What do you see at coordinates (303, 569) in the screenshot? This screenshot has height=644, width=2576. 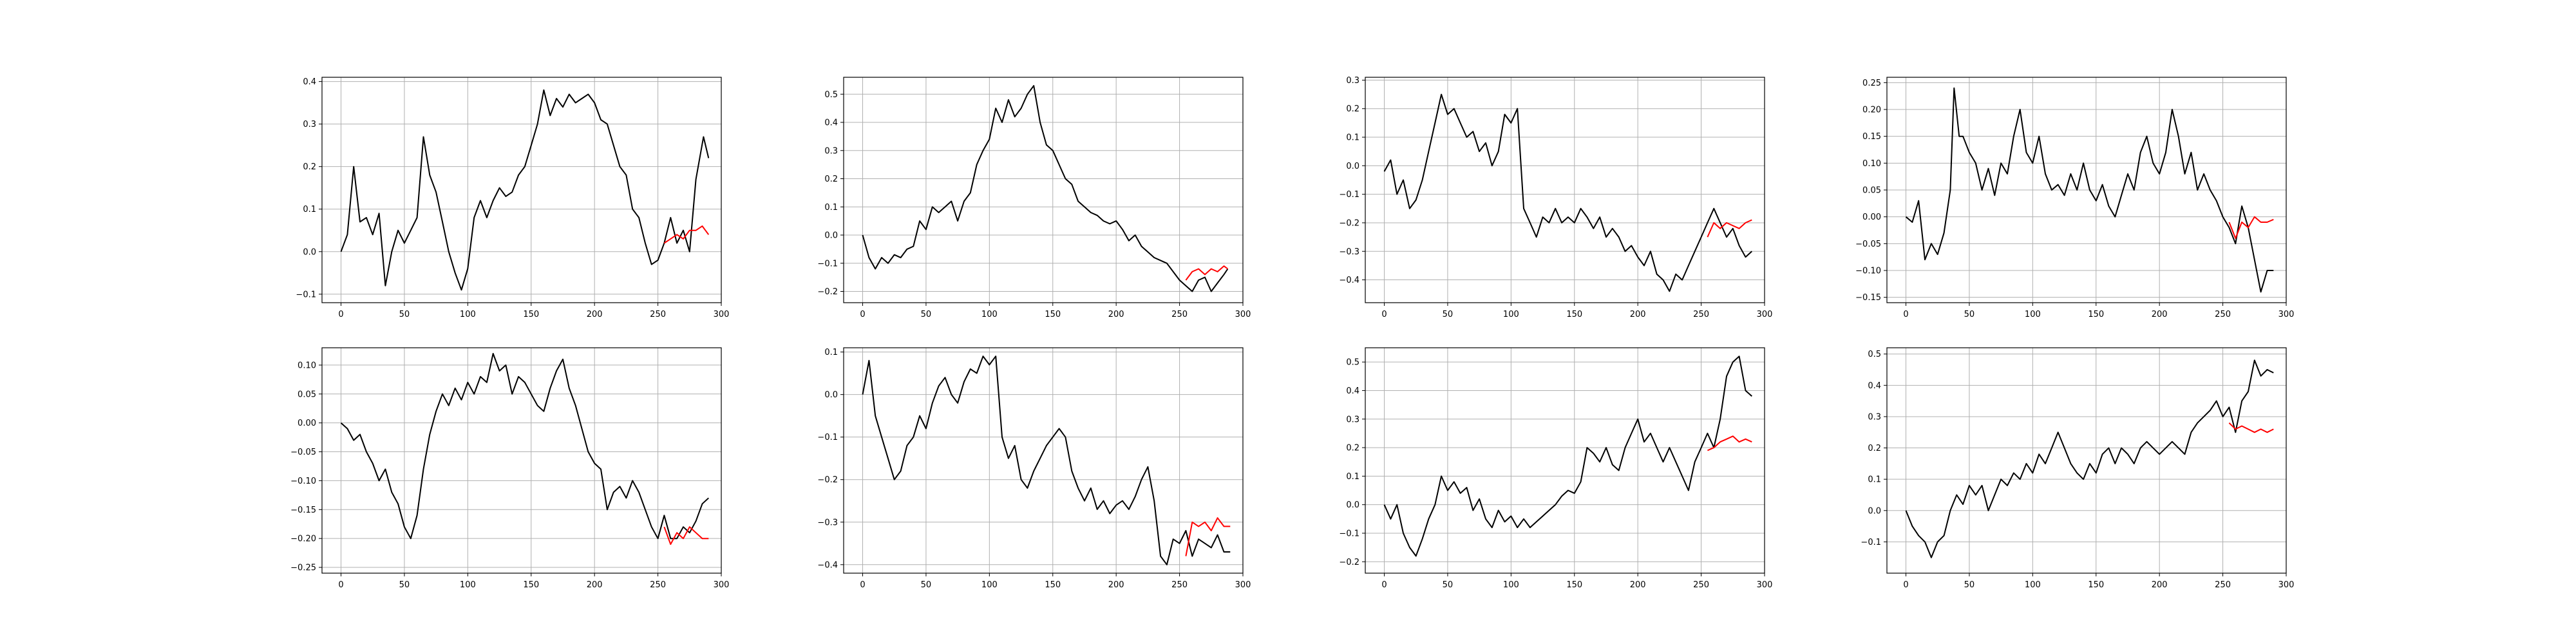 I see `y-tick-label: −0.25` at bounding box center [303, 569].